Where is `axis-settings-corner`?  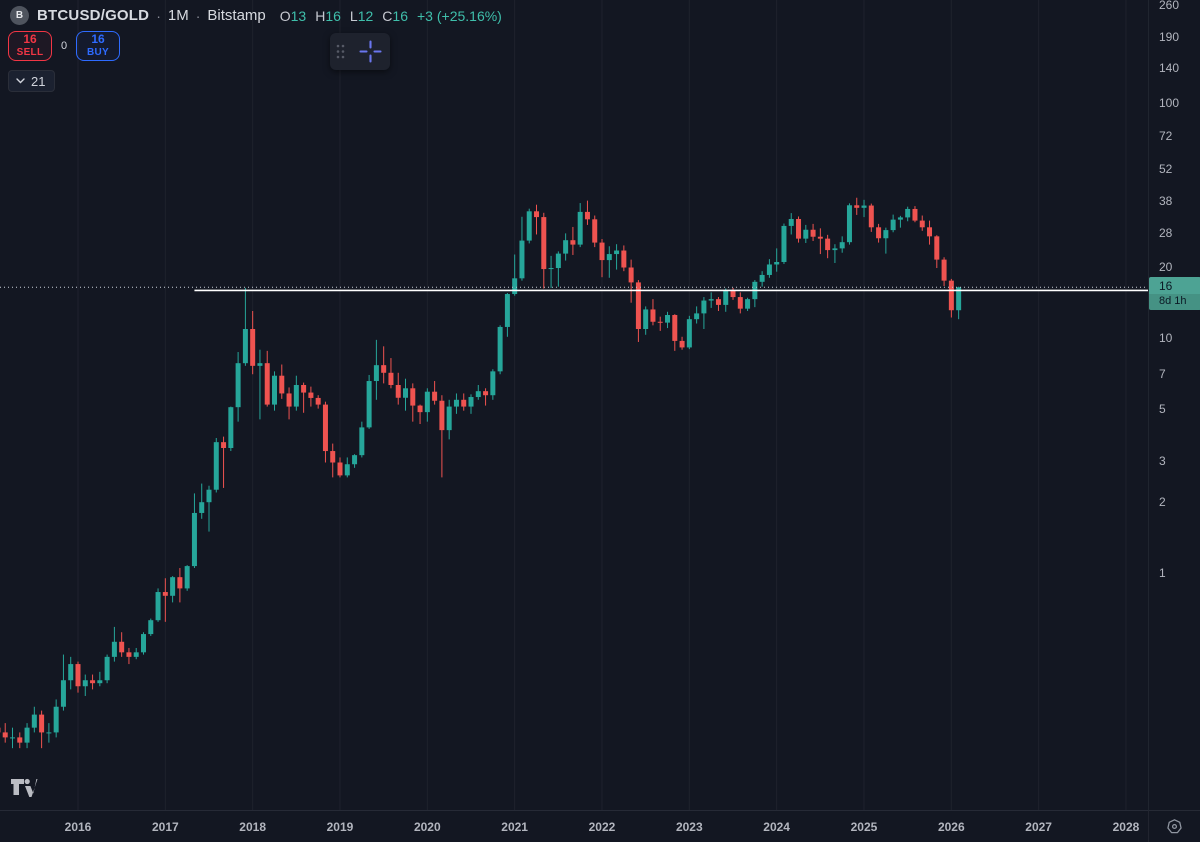 axis-settings-corner is located at coordinates (1174, 826).